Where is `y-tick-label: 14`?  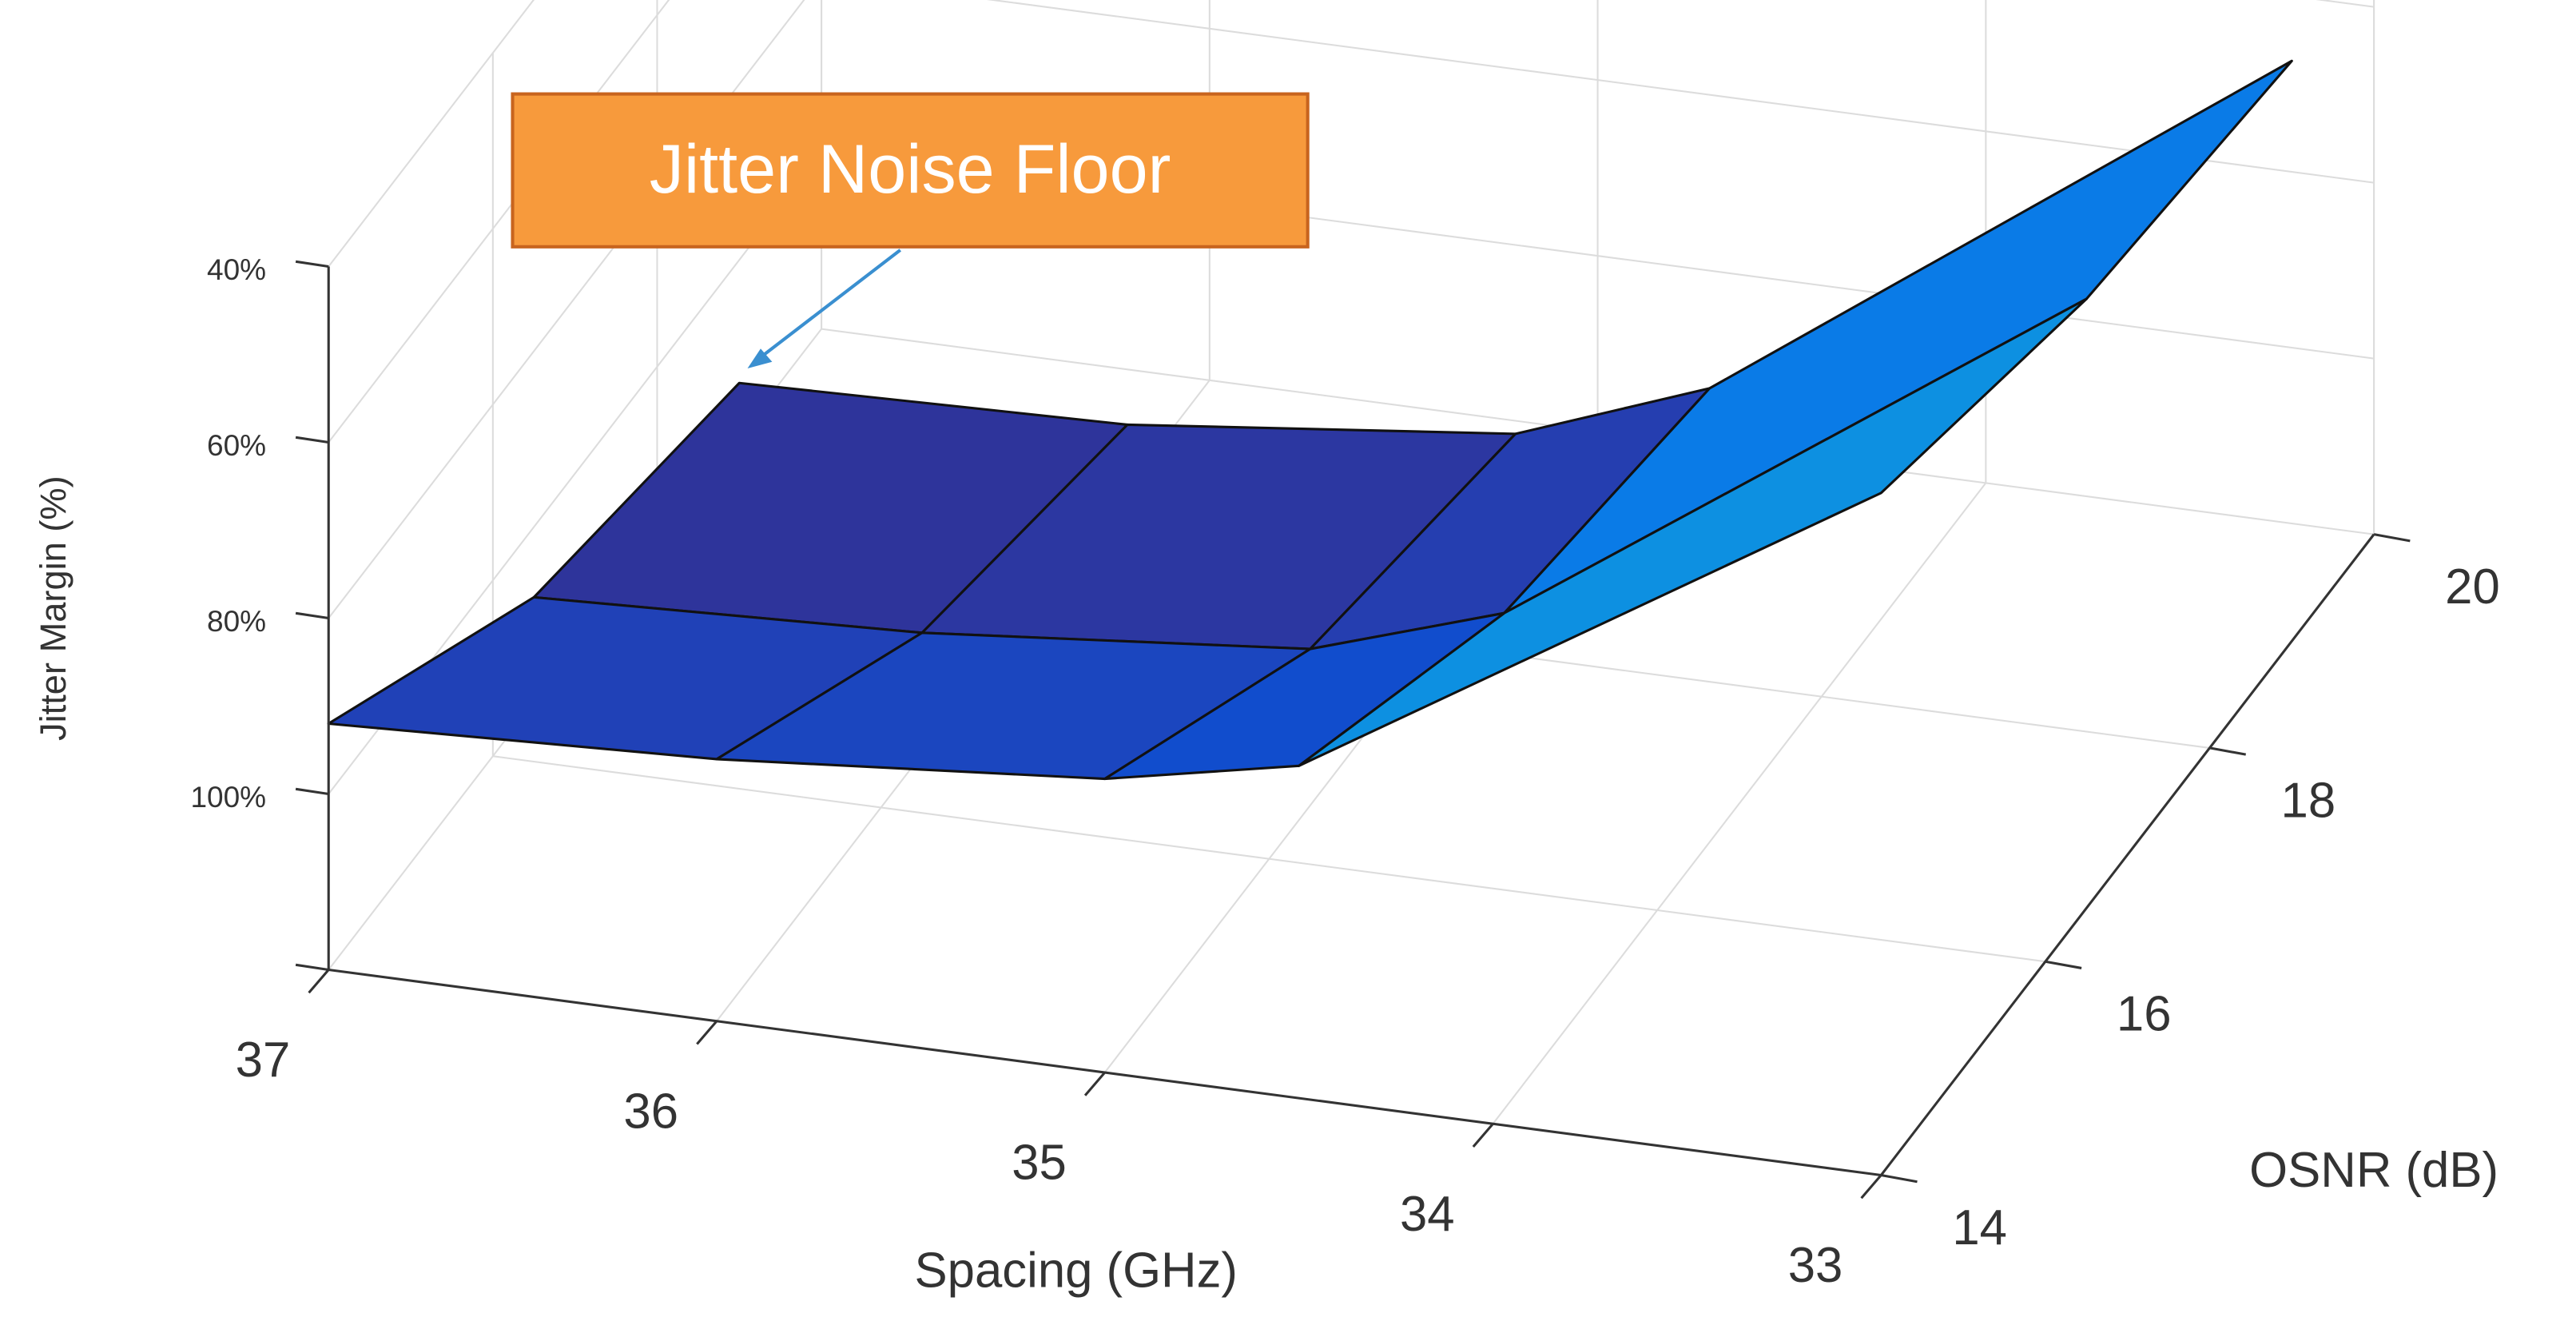
y-tick-label: 14 is located at coordinates (1979, 1227).